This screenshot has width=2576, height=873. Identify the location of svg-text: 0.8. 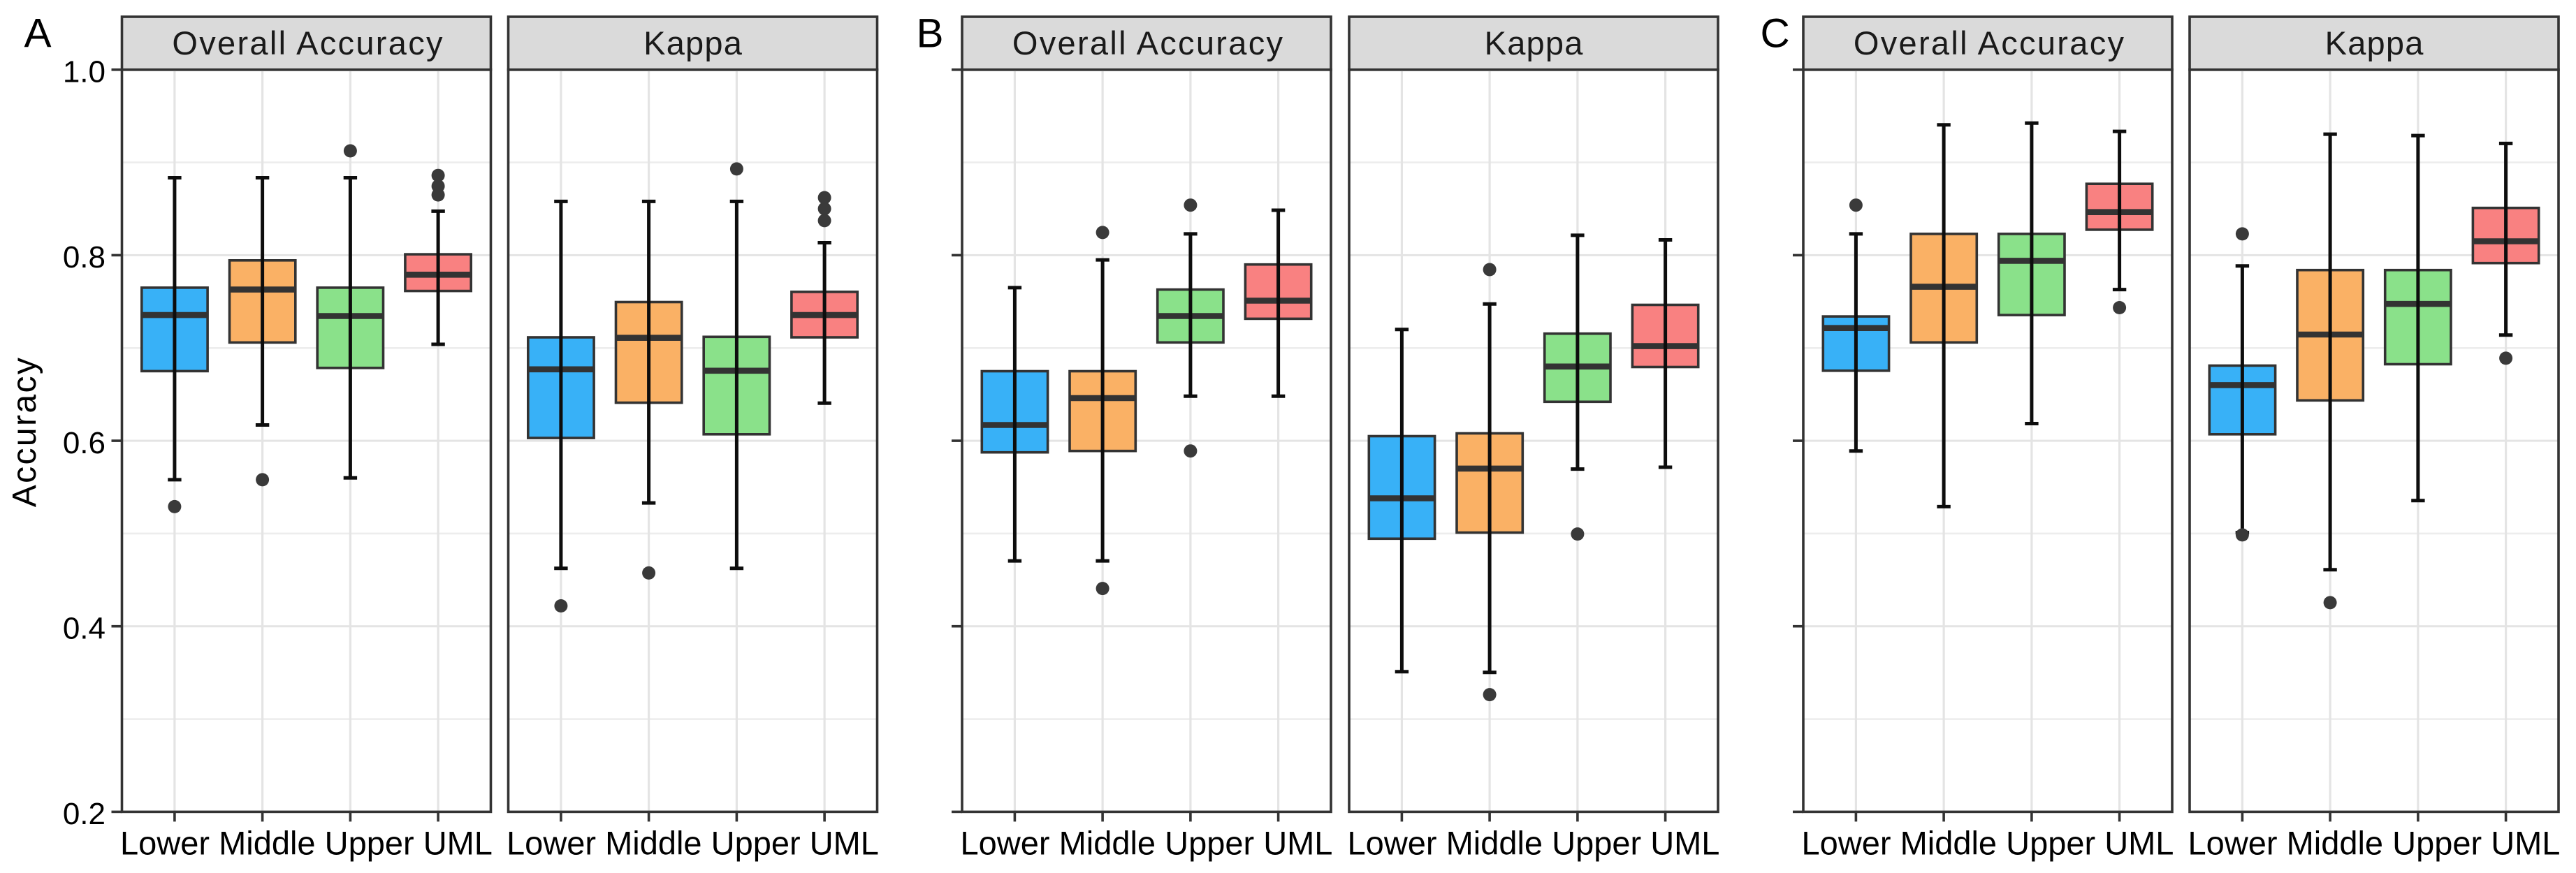
(84, 257).